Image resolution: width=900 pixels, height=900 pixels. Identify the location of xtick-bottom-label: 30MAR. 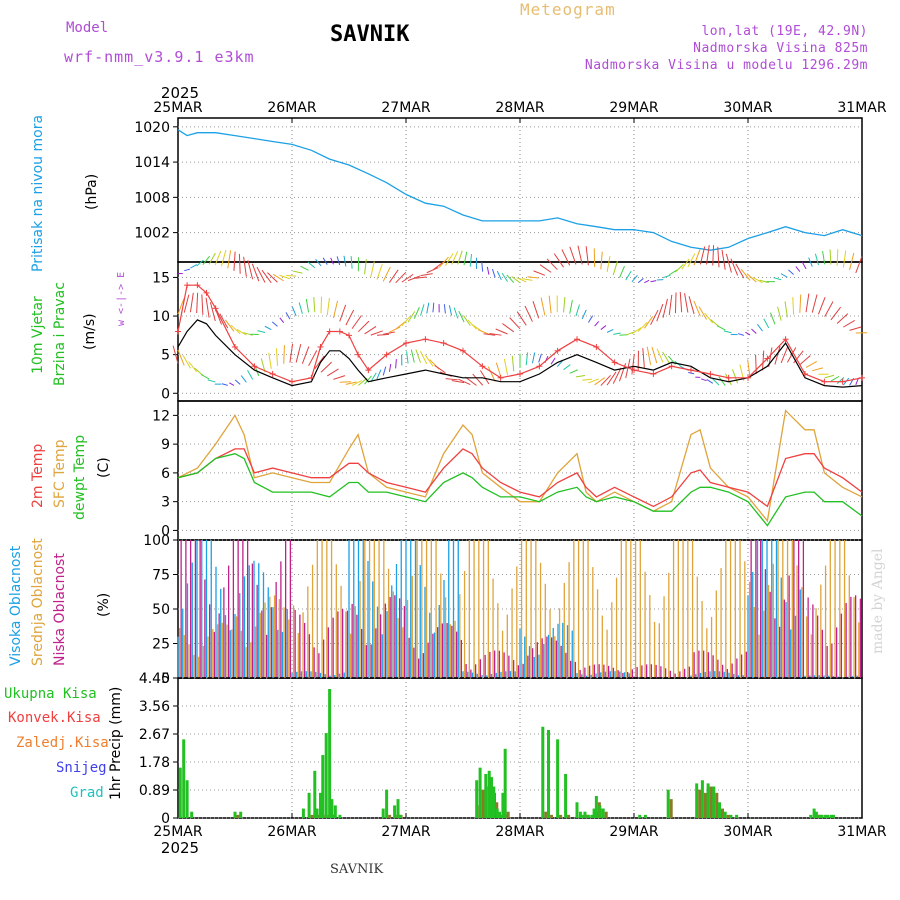
(747, 832).